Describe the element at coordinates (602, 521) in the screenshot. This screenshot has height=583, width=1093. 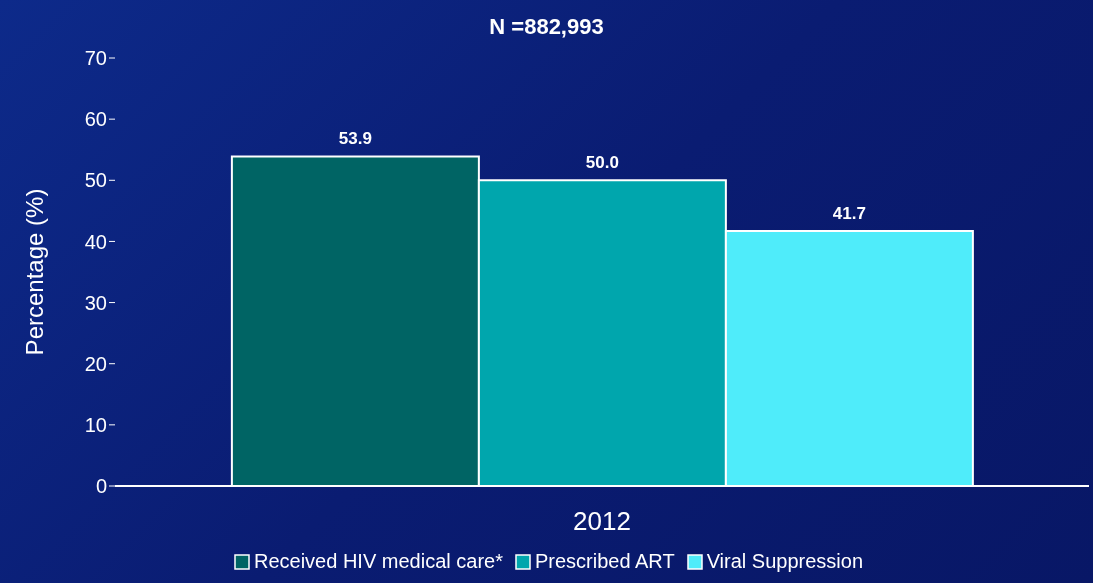
I see `x-tick-label: 2012` at that location.